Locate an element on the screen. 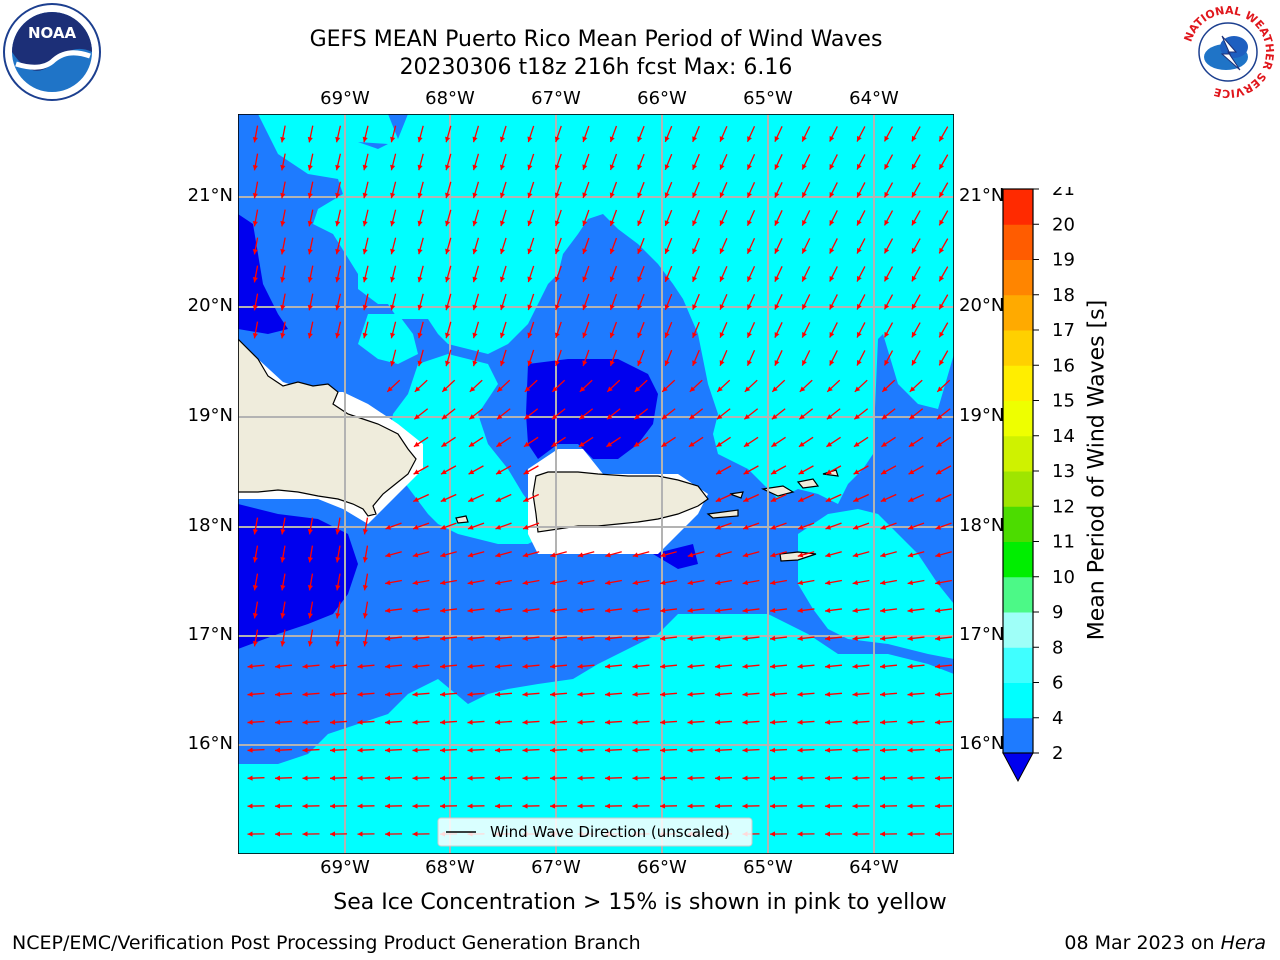  footer-host: Hera is located at coordinates (1243, 943).